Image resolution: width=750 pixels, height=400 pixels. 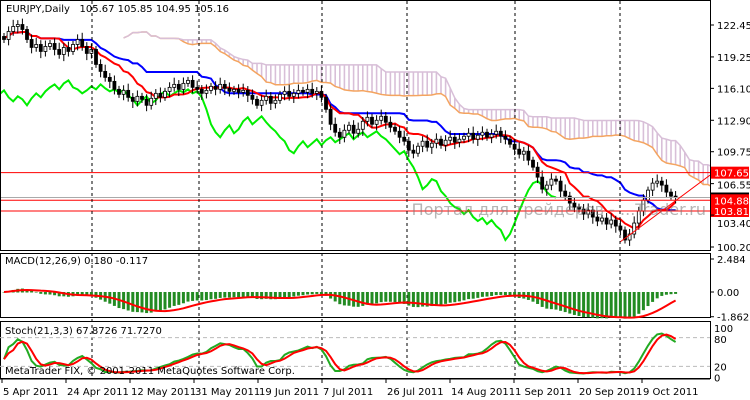 What do you see at coordinates (733, 248) in the screenshot?
I see `price-tick-label: 100.20` at bounding box center [733, 248].